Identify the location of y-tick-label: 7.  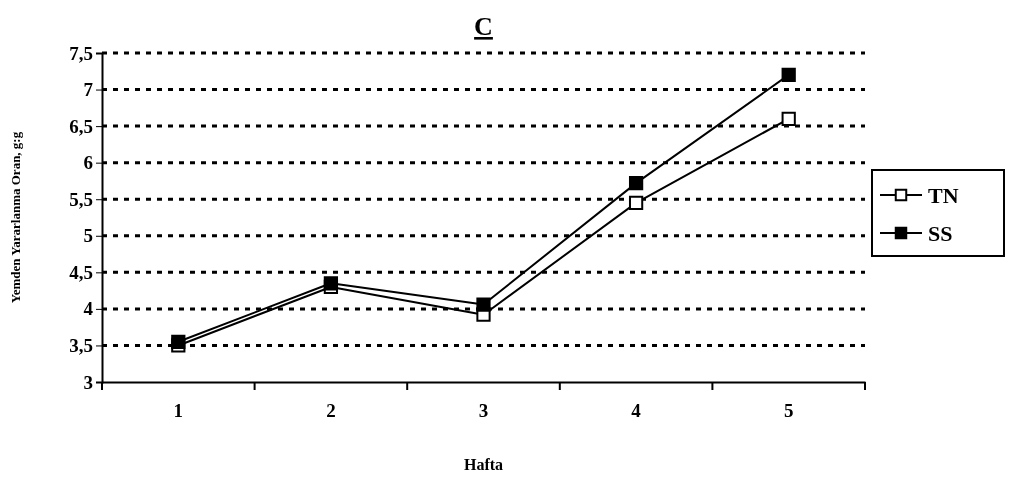
(88, 90).